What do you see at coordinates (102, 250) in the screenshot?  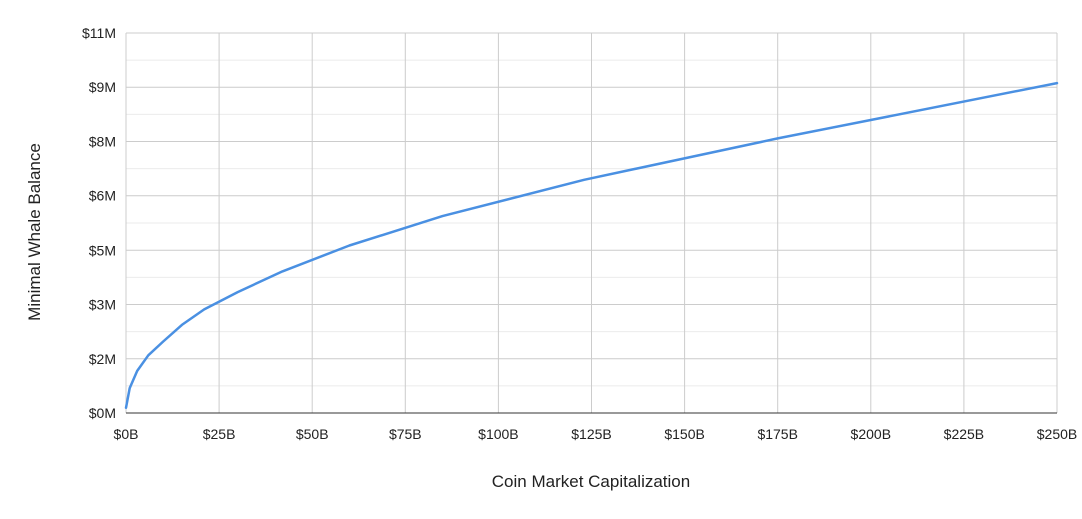 I see `y-tick-label: $5M` at bounding box center [102, 250].